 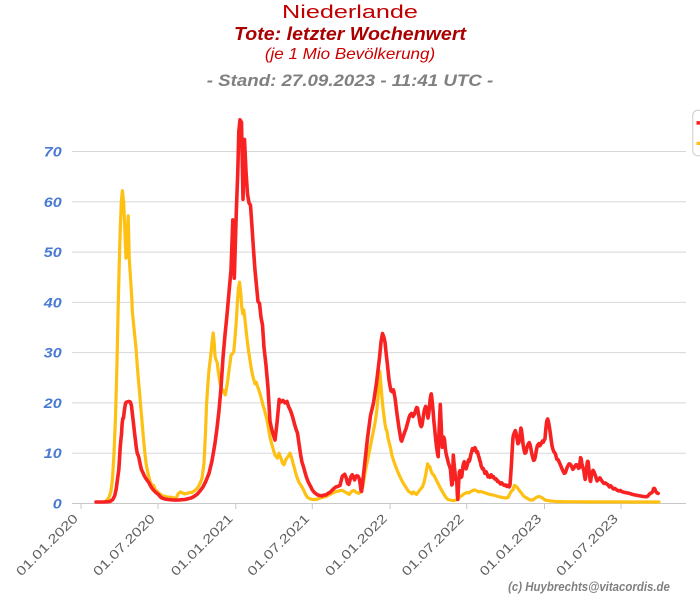 I want to click on svg-text: 01.07.2023, so click(x=587, y=545).